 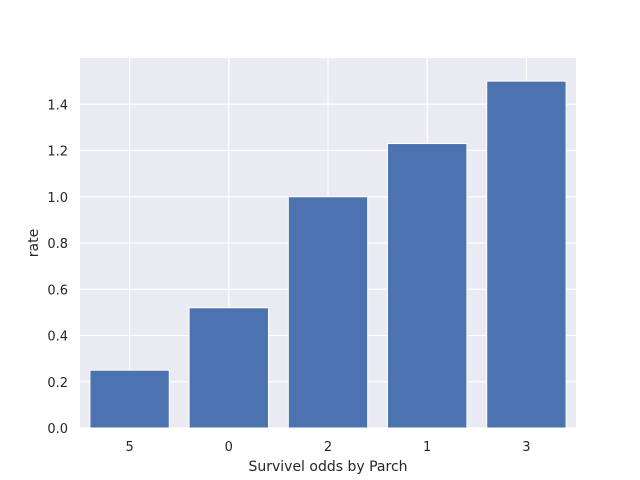 I want to click on y-tick-labels: 0.0 0.2 0.4 0.6 0.8 1.0 1.2 1.4, so click(x=57, y=267).